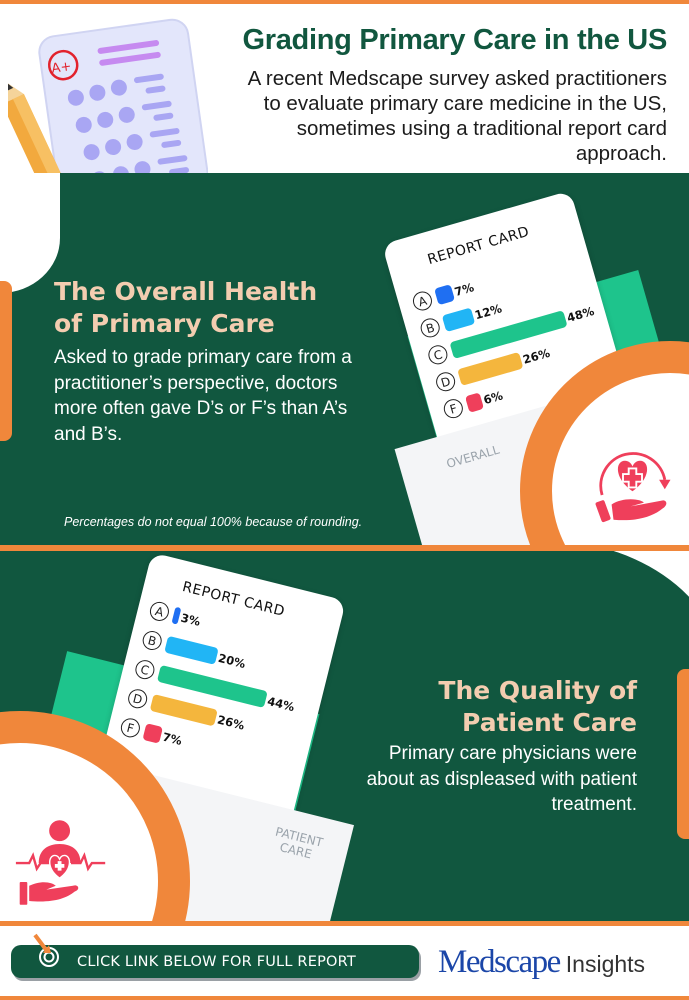 Image resolution: width=689 pixels, height=1000 pixels. Describe the element at coordinates (152, 641) in the screenshot. I see `grade-b-circle-2: B` at that location.